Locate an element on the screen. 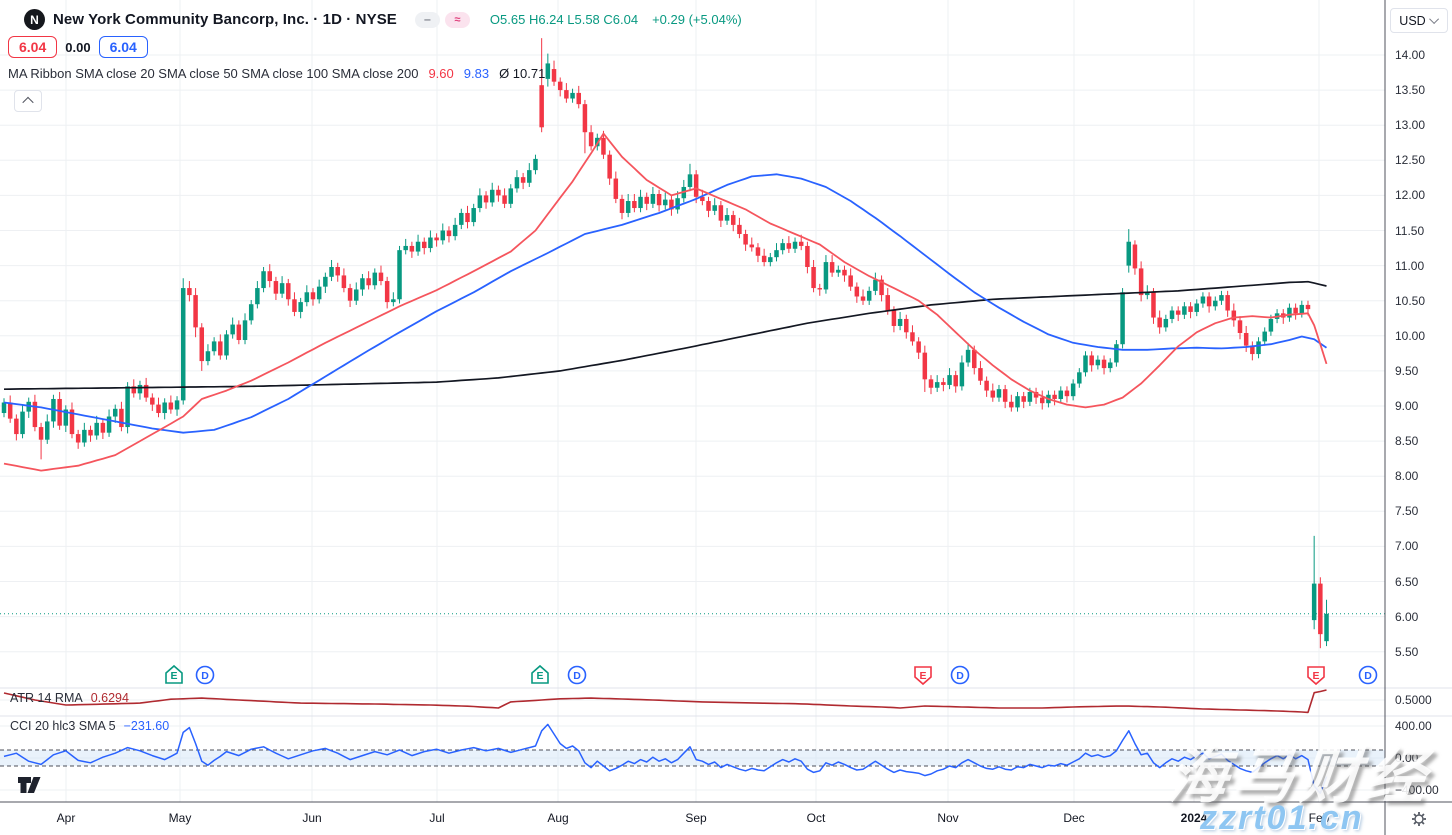 The height and width of the screenshot is (835, 1452). price-axis-tick: 8.50 is located at coordinates (1407, 441).